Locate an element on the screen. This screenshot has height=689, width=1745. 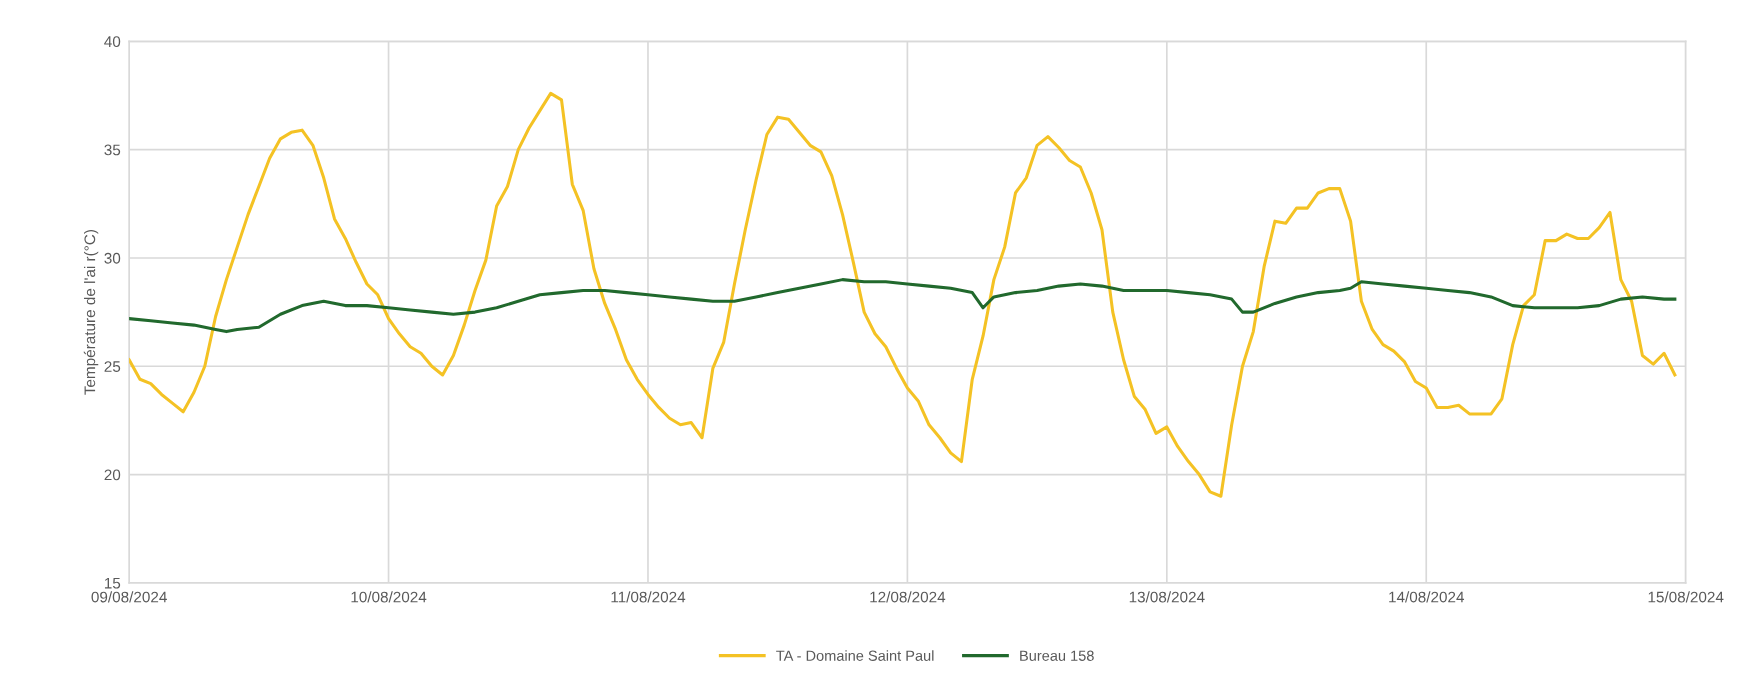
y-tick-label: 35 is located at coordinates (112, 150).